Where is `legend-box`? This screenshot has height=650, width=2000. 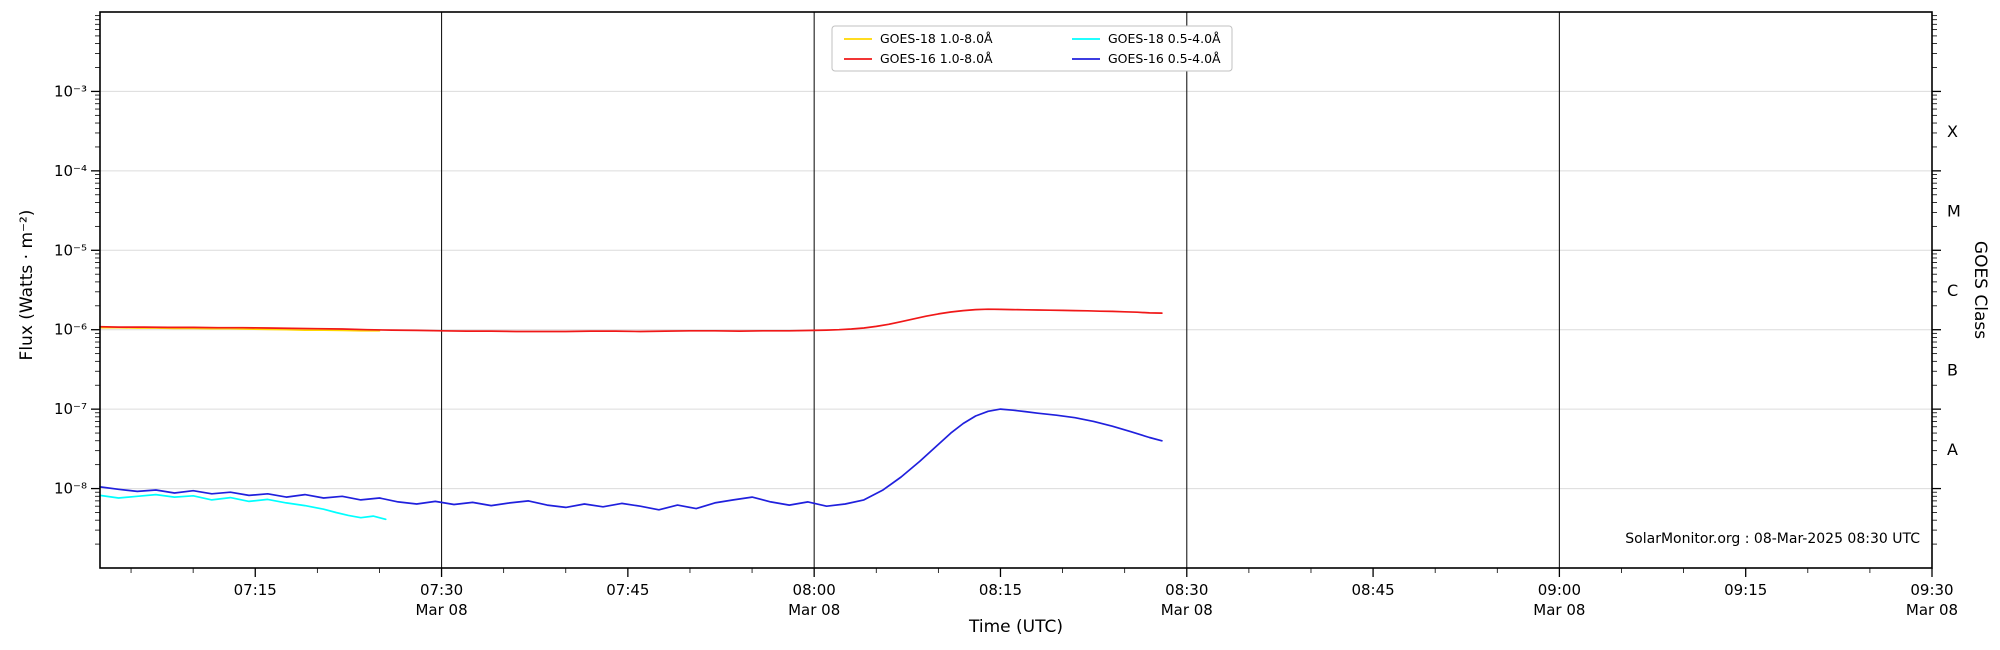
legend-box is located at coordinates (1032, 48).